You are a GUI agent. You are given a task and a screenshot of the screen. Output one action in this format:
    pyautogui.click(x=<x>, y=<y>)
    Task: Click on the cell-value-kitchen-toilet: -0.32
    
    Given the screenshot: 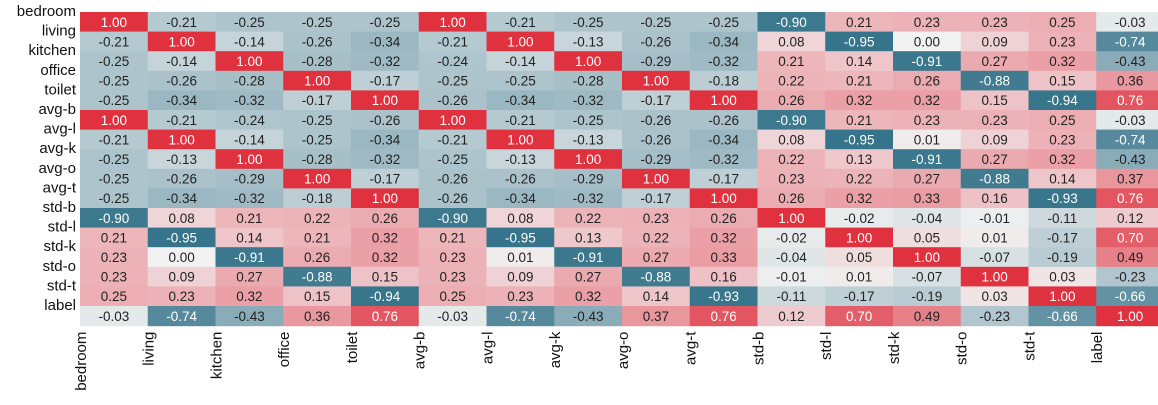 What is the action you would take?
    pyautogui.click(x=384, y=61)
    